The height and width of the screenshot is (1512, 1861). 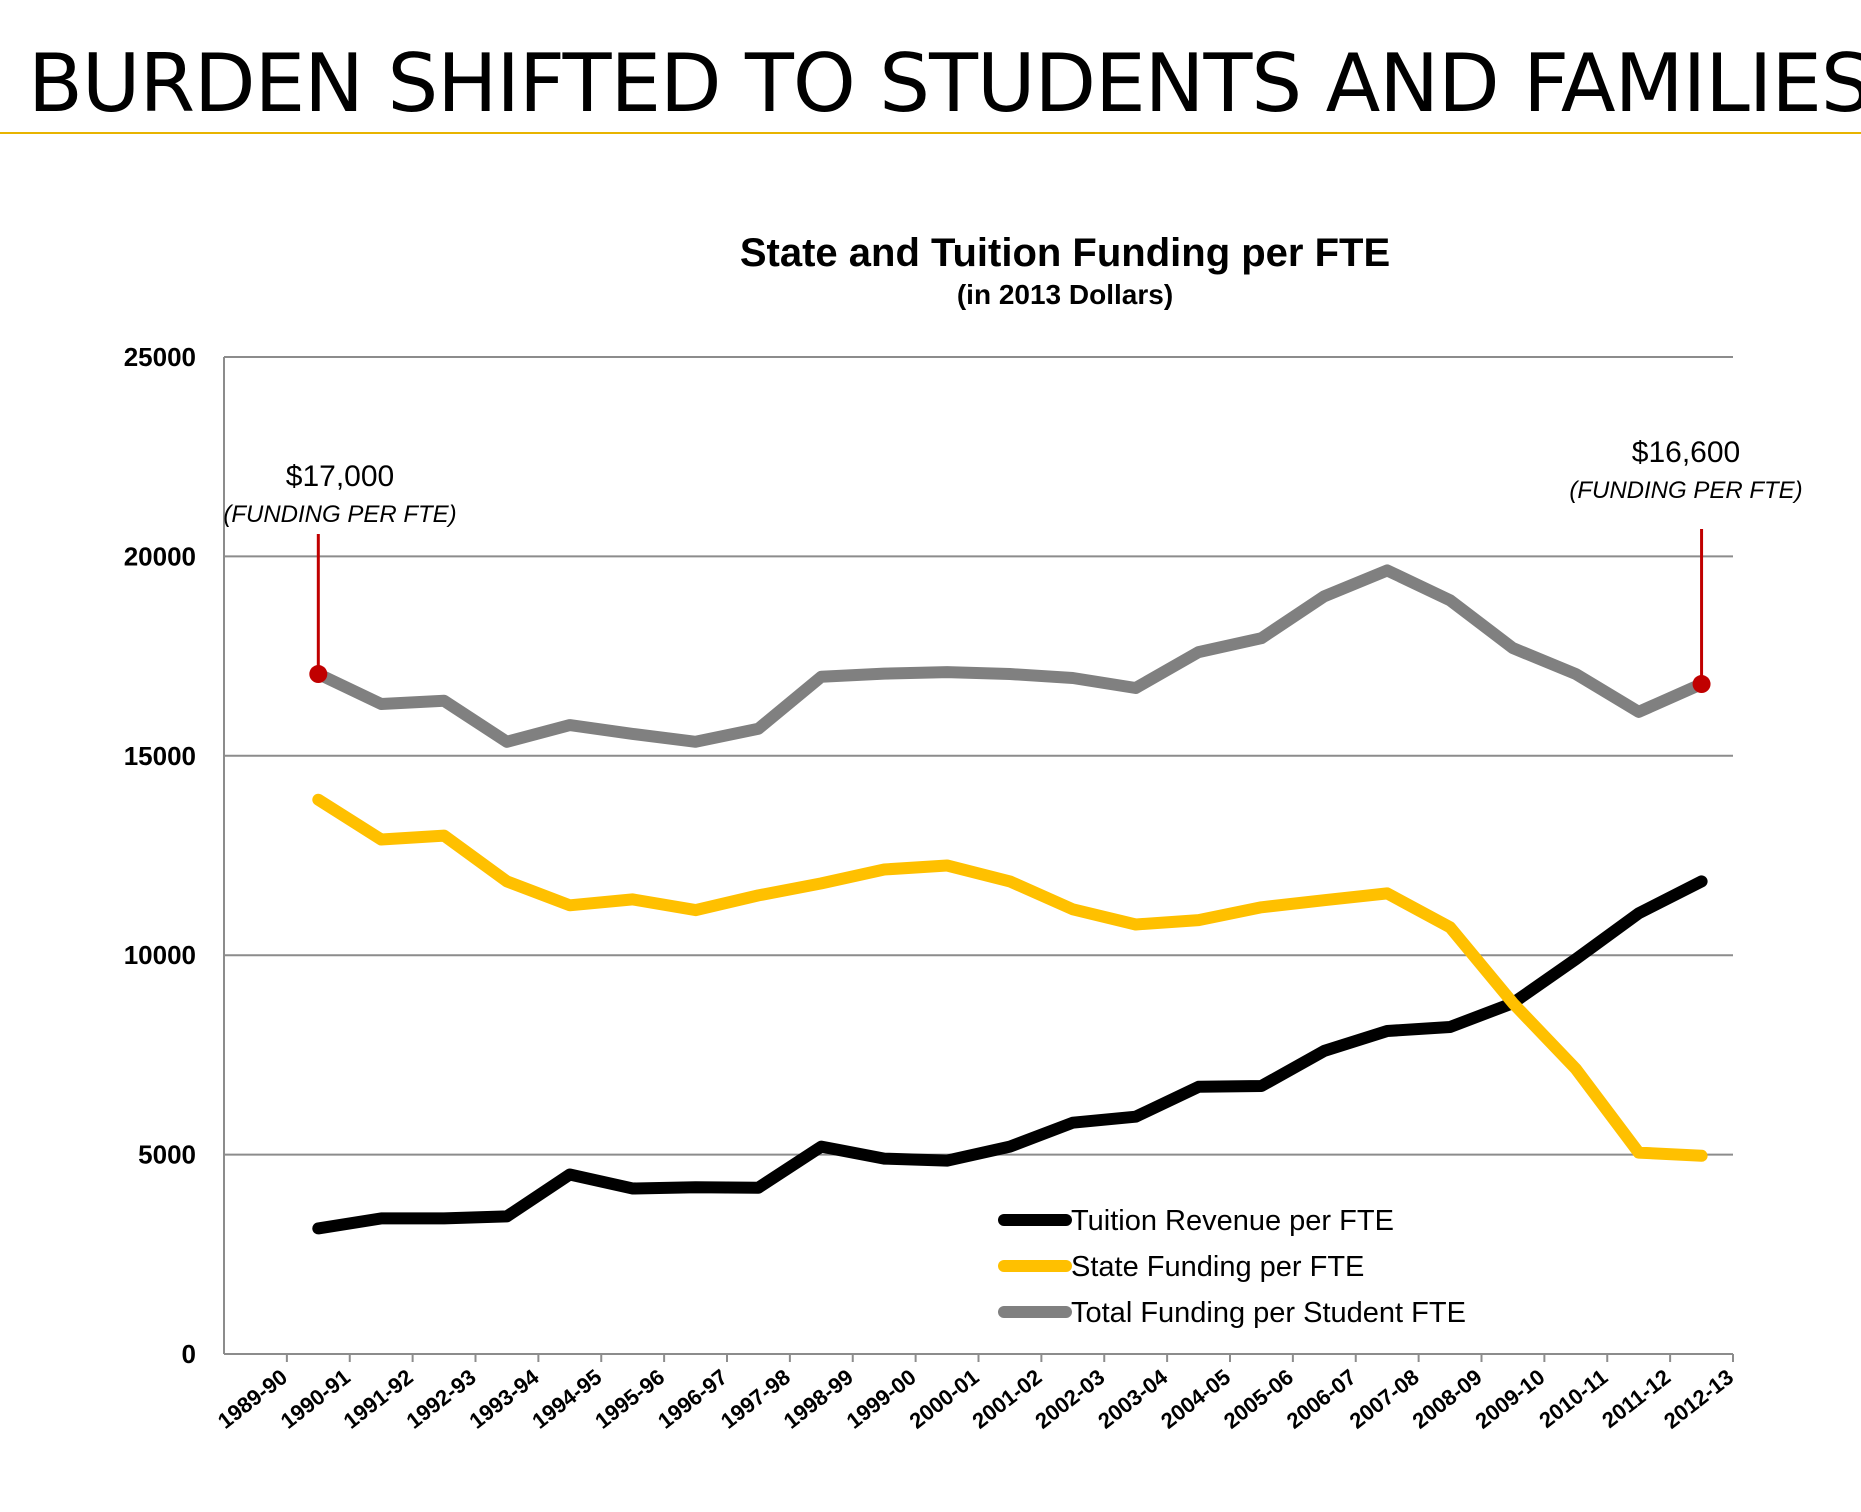 I want to click on x-tick-label: 2000-01, so click(x=944, y=1398).